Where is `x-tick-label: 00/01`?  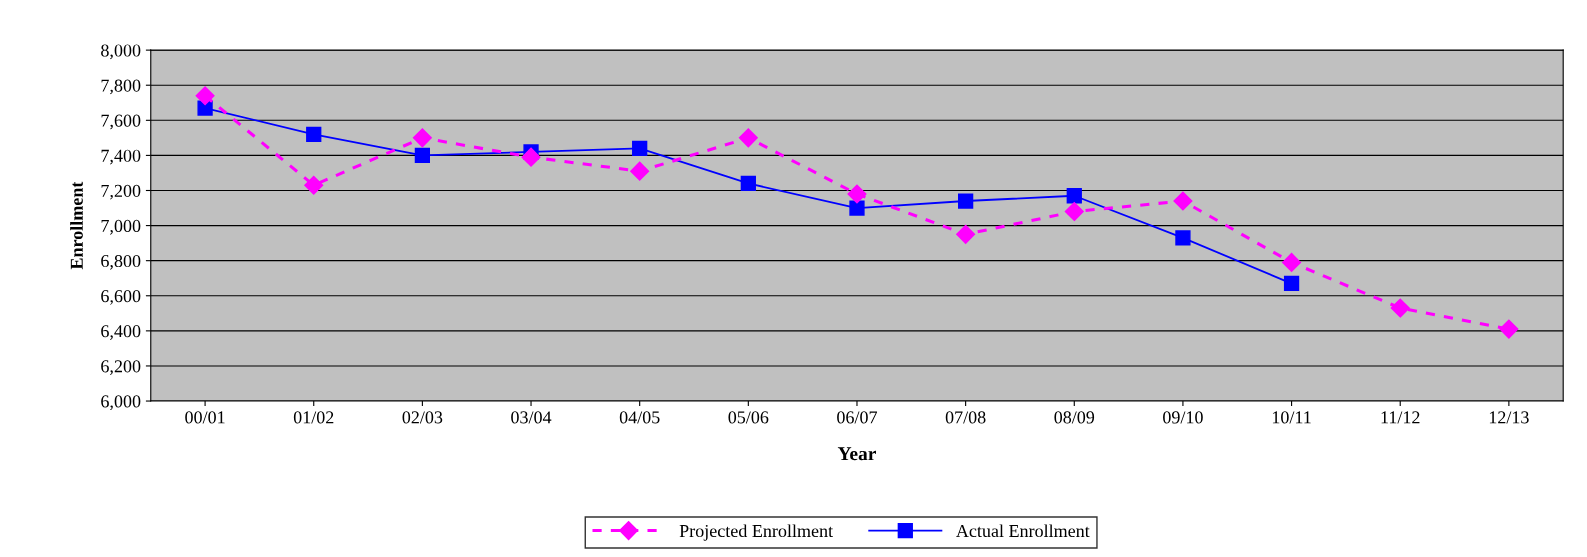
x-tick-label: 00/01 is located at coordinates (205, 417).